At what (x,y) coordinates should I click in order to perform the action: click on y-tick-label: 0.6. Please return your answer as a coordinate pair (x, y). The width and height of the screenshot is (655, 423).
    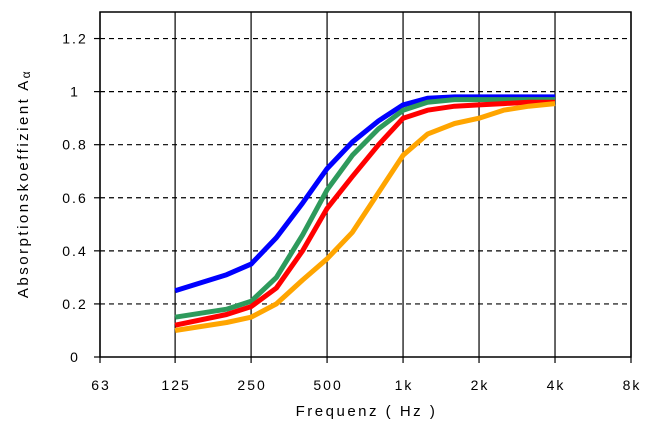
    Looking at the image, I should click on (74, 198).